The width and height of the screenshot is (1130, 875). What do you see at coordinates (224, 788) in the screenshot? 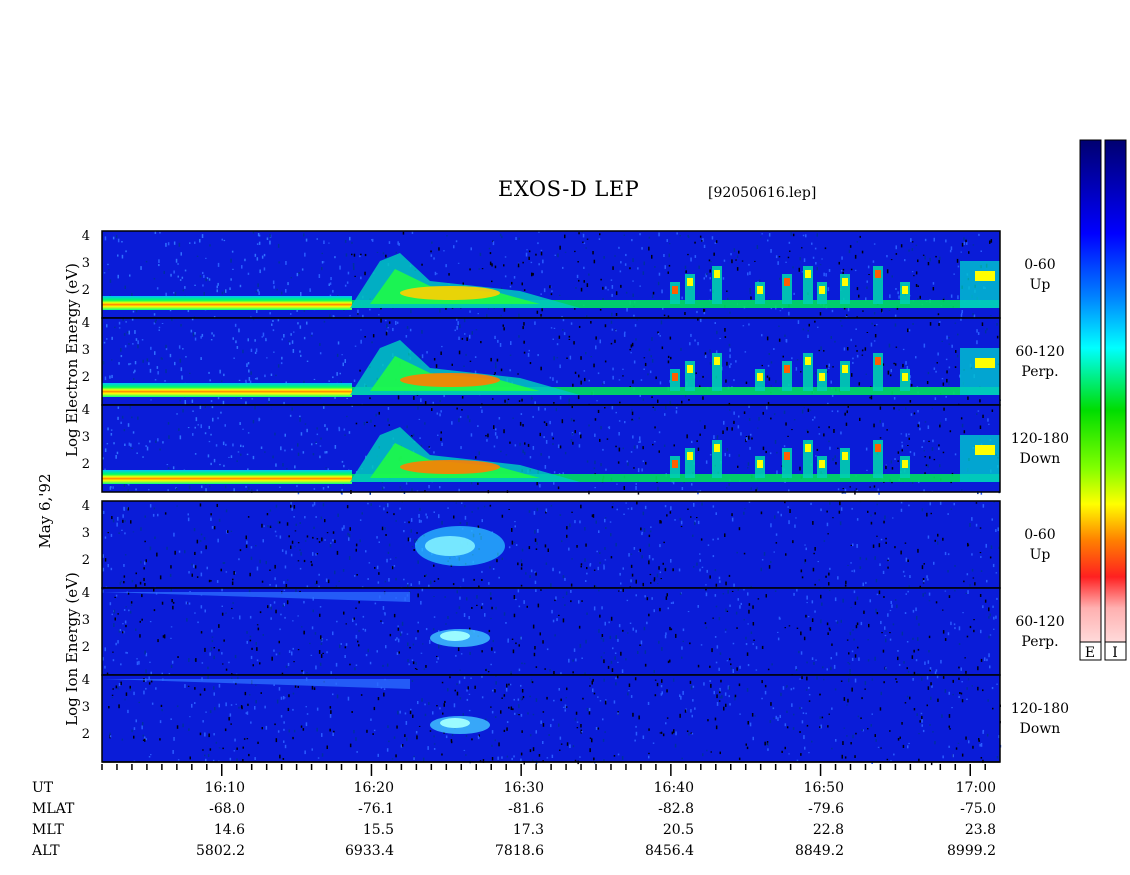
I see `ut-value: 16:10` at bounding box center [224, 788].